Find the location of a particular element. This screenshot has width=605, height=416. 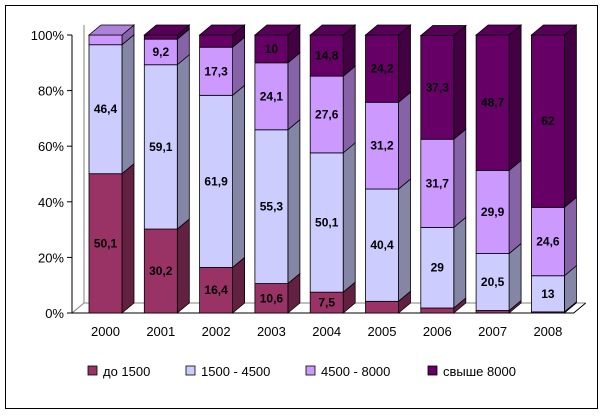

data-label-2001-s1: 59,1 is located at coordinates (161, 147).